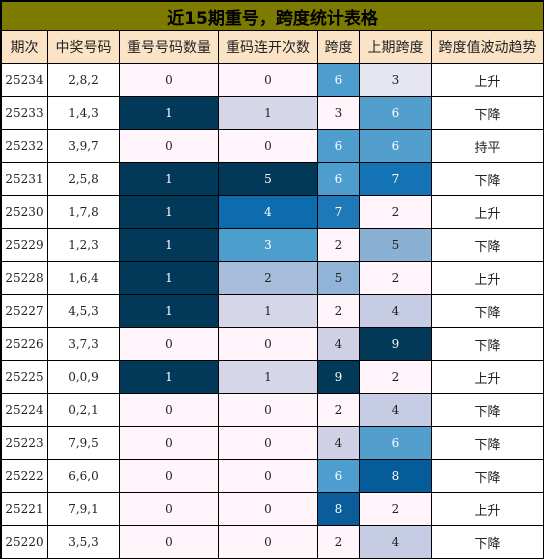 The height and width of the screenshot is (559, 544). I want to click on cell-numbers: 1,6,4, so click(83, 278).